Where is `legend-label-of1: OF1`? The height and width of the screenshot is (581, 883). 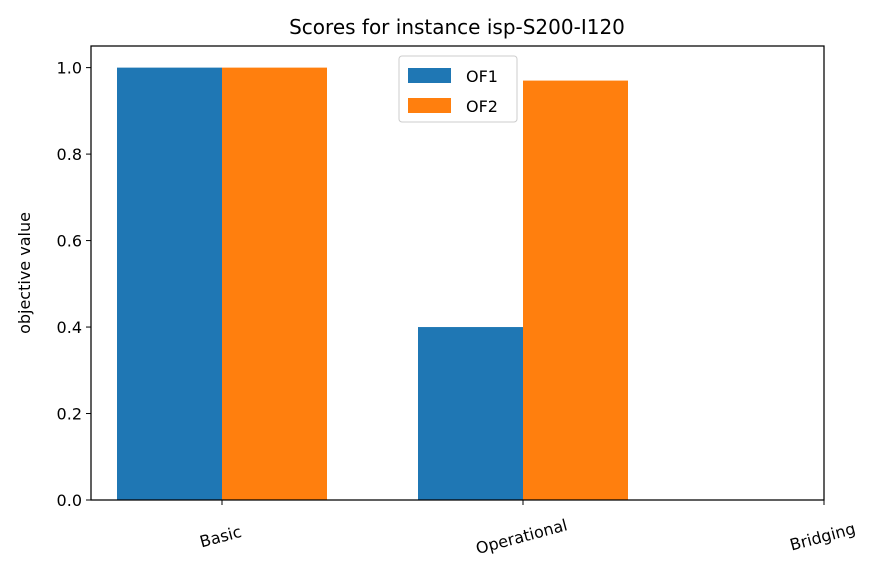
legend-label-of1: OF1 is located at coordinates (482, 76).